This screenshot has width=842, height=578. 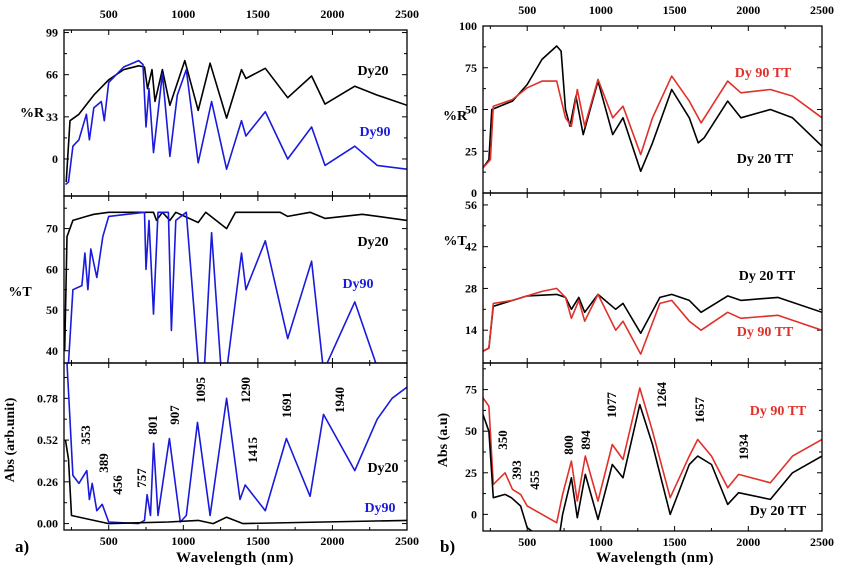 I want to click on subplot-0: 0 33 66 99 Dy20 Dy90 %R, so click(x=214, y=111).